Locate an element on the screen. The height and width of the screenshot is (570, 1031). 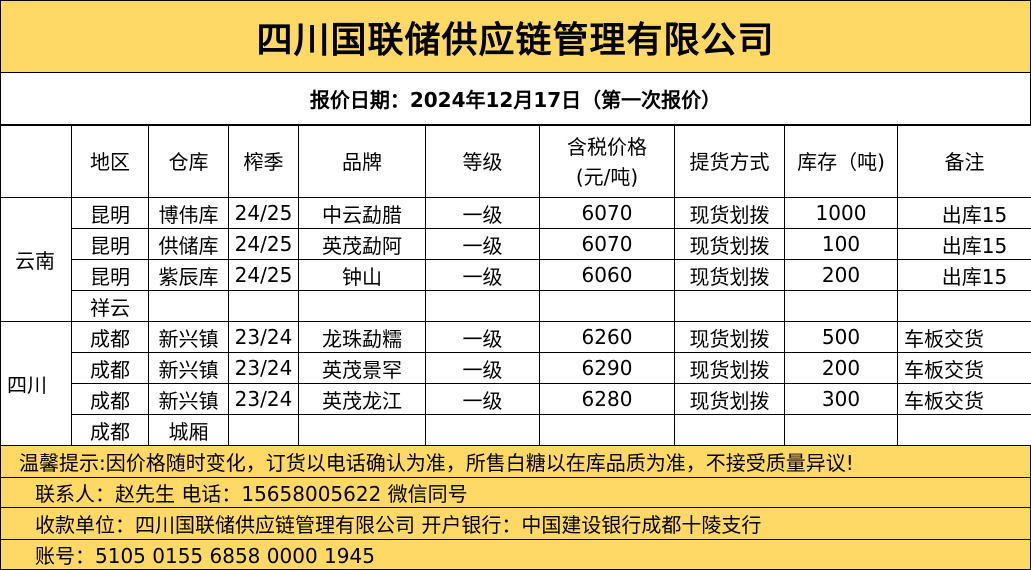
account-row: 账号：5105 0155 6858 0000 1945 is located at coordinates (515, 555).